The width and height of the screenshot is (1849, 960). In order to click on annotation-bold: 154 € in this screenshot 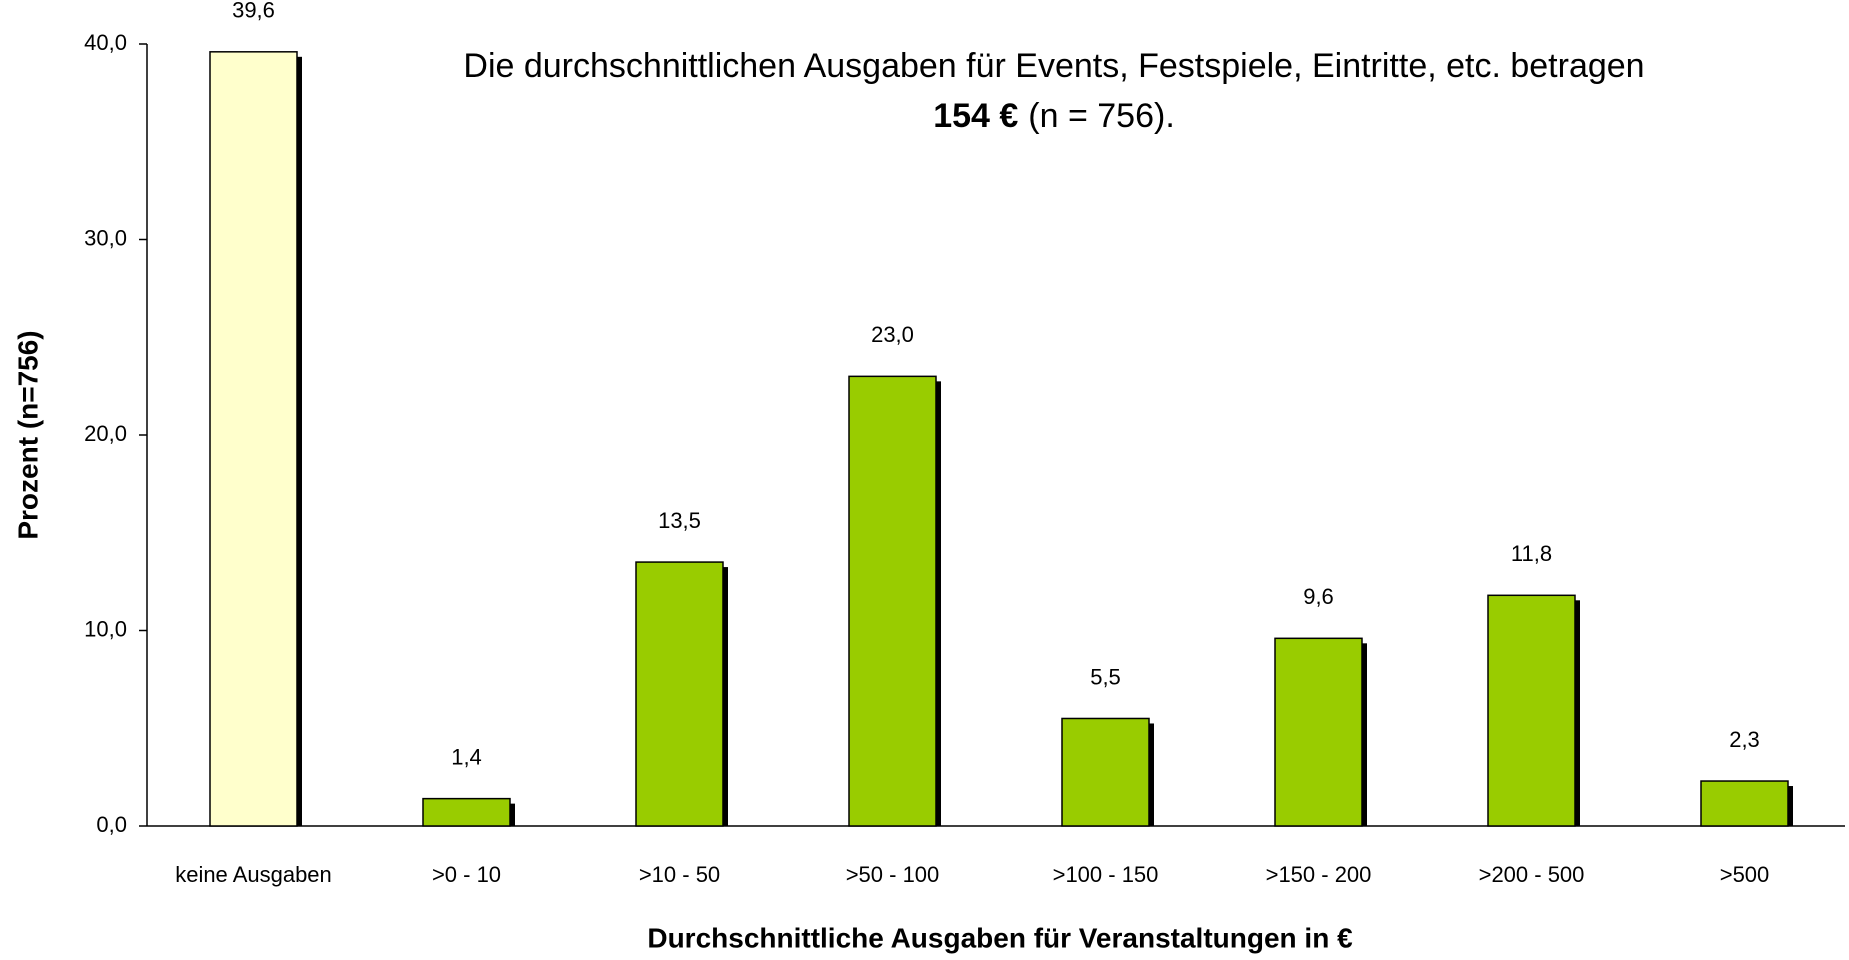, I will do `click(975, 116)`.